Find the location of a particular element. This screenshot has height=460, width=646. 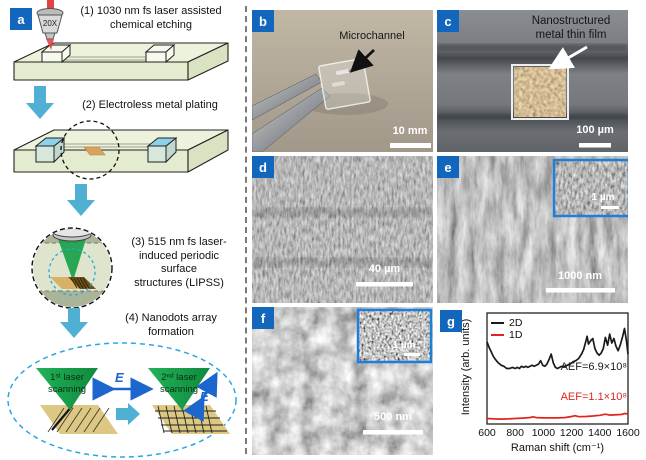

step1-caption-line2: chemical etching is located at coordinates (151, 24).